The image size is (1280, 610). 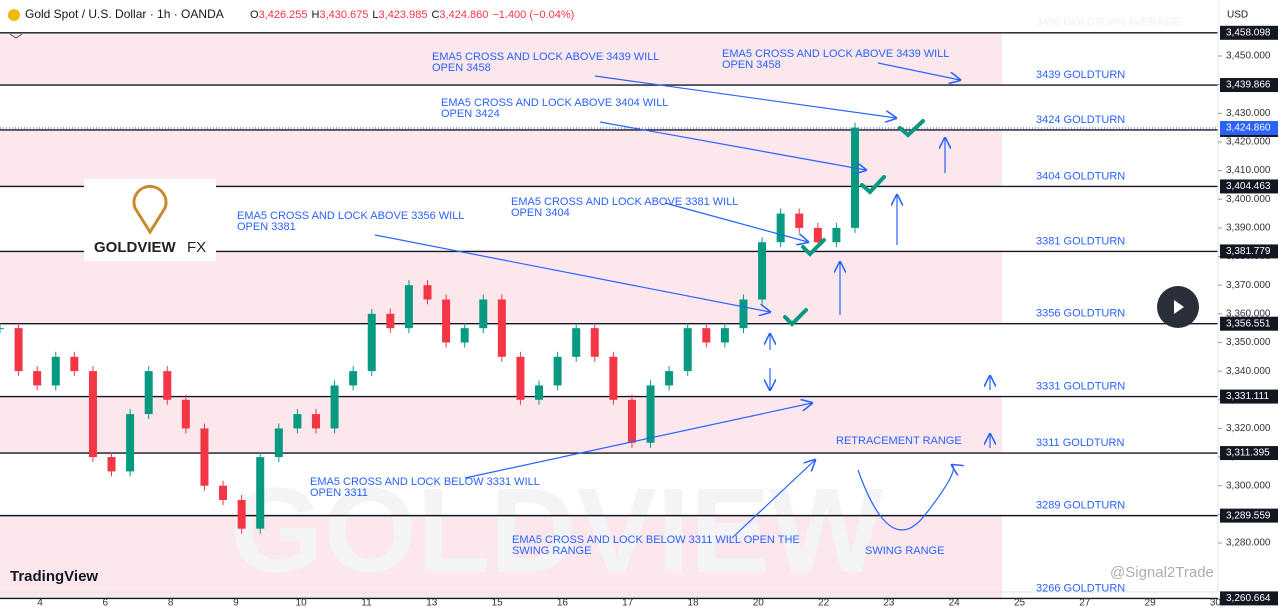 What do you see at coordinates (196, 247) in the screenshot?
I see `logo-suffix: FX` at bounding box center [196, 247].